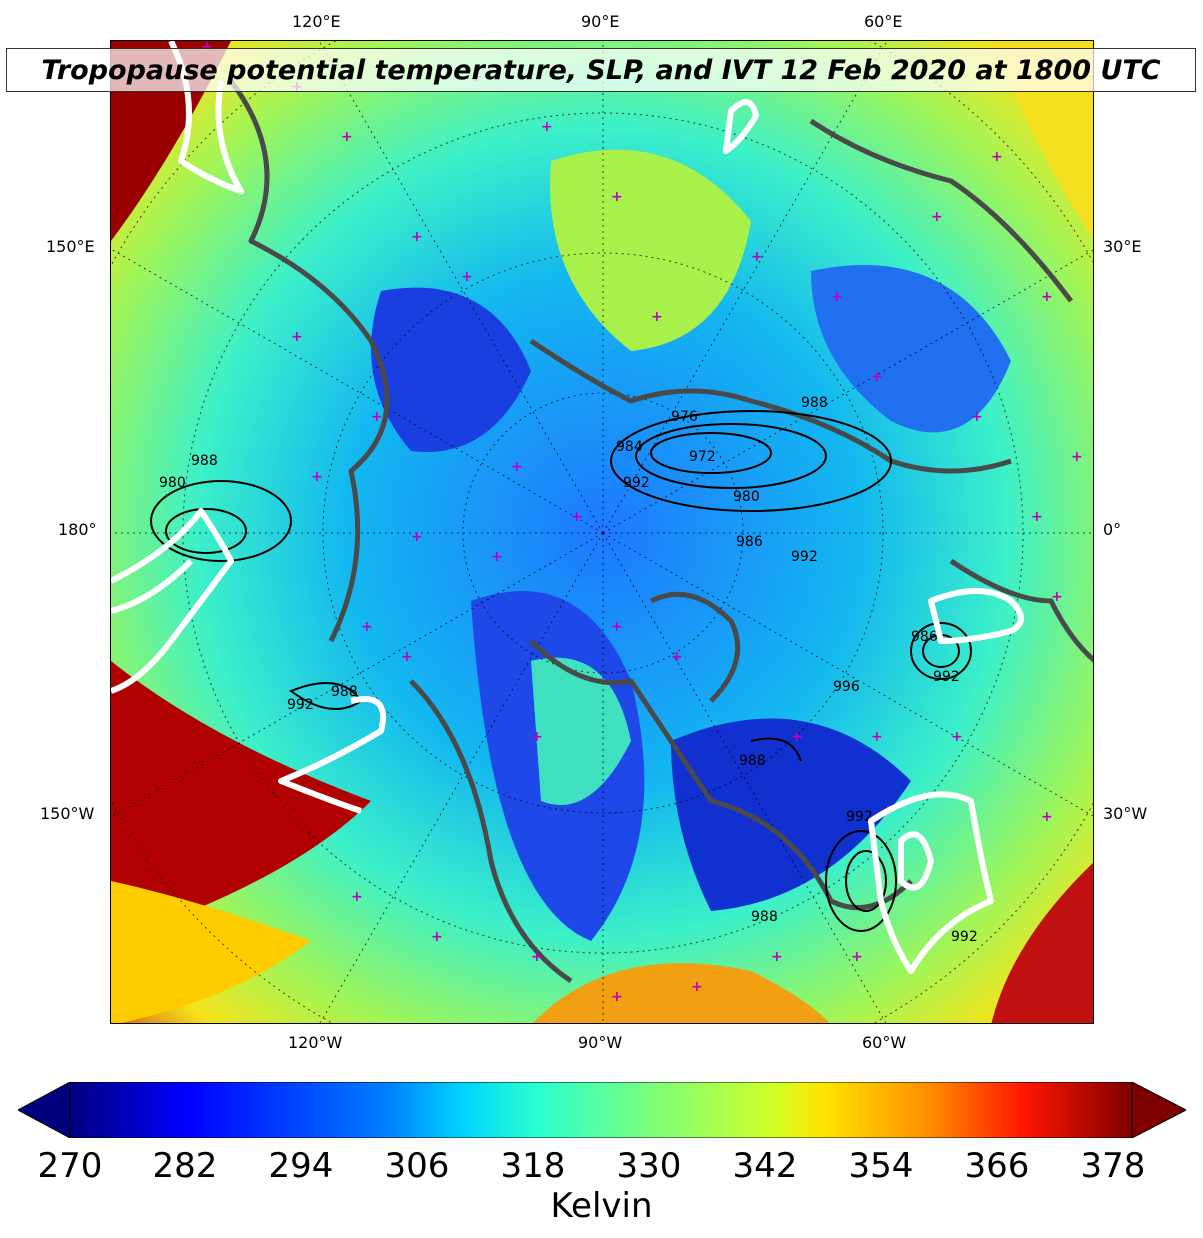  What do you see at coordinates (1042, 942) in the screenshot?
I see `warm-region-se` at bounding box center [1042, 942].